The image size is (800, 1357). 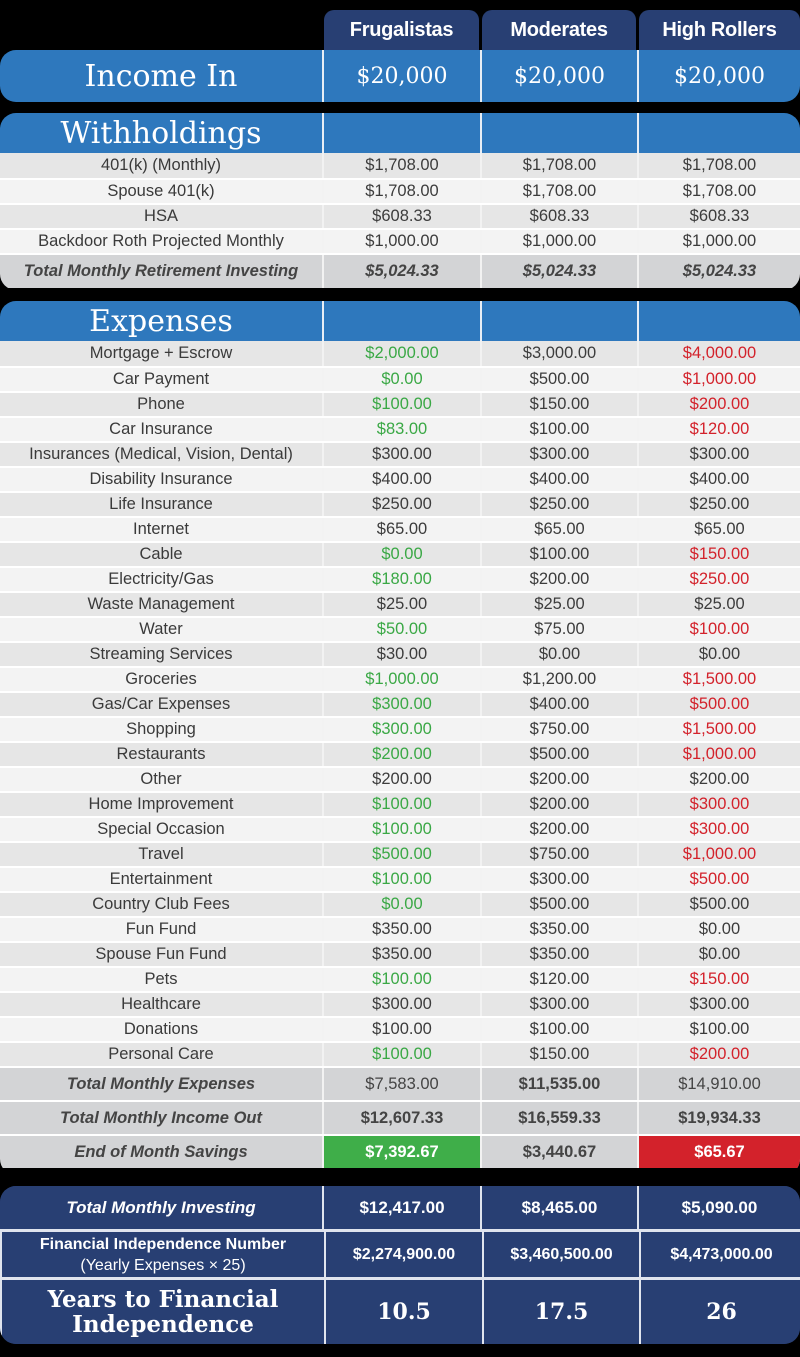 I want to click on table-row: Internet $65.00 $65.00 $65.00, so click(x=400, y=528).